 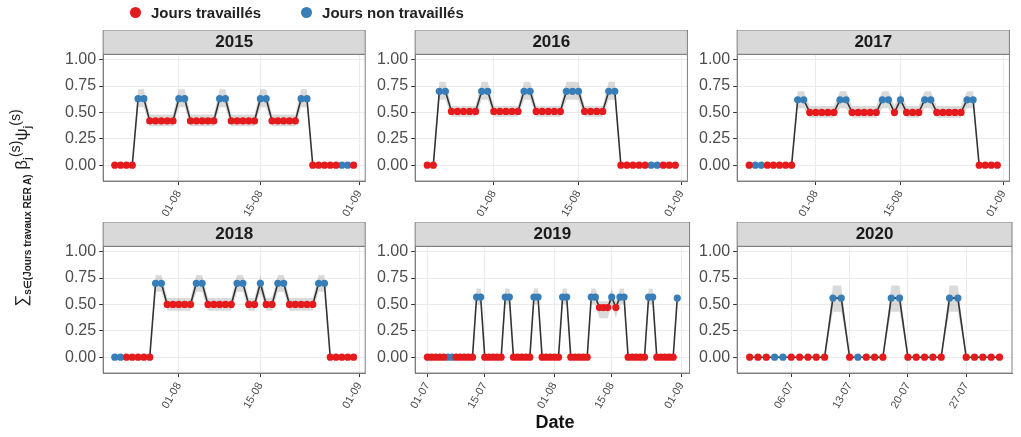 I want to click on x-axis-title: Date, so click(x=555, y=422).